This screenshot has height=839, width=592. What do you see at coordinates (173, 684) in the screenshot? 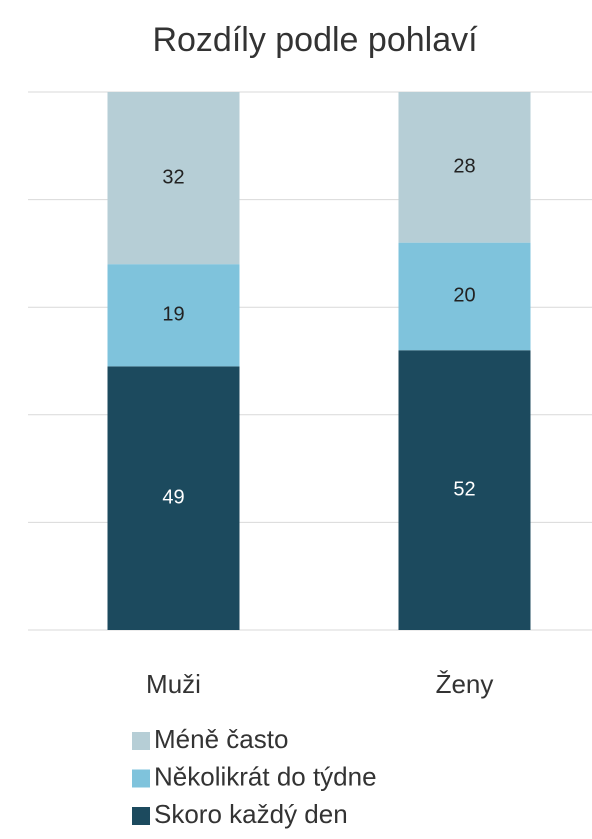
I see `x-tick-label: Muži` at bounding box center [173, 684].